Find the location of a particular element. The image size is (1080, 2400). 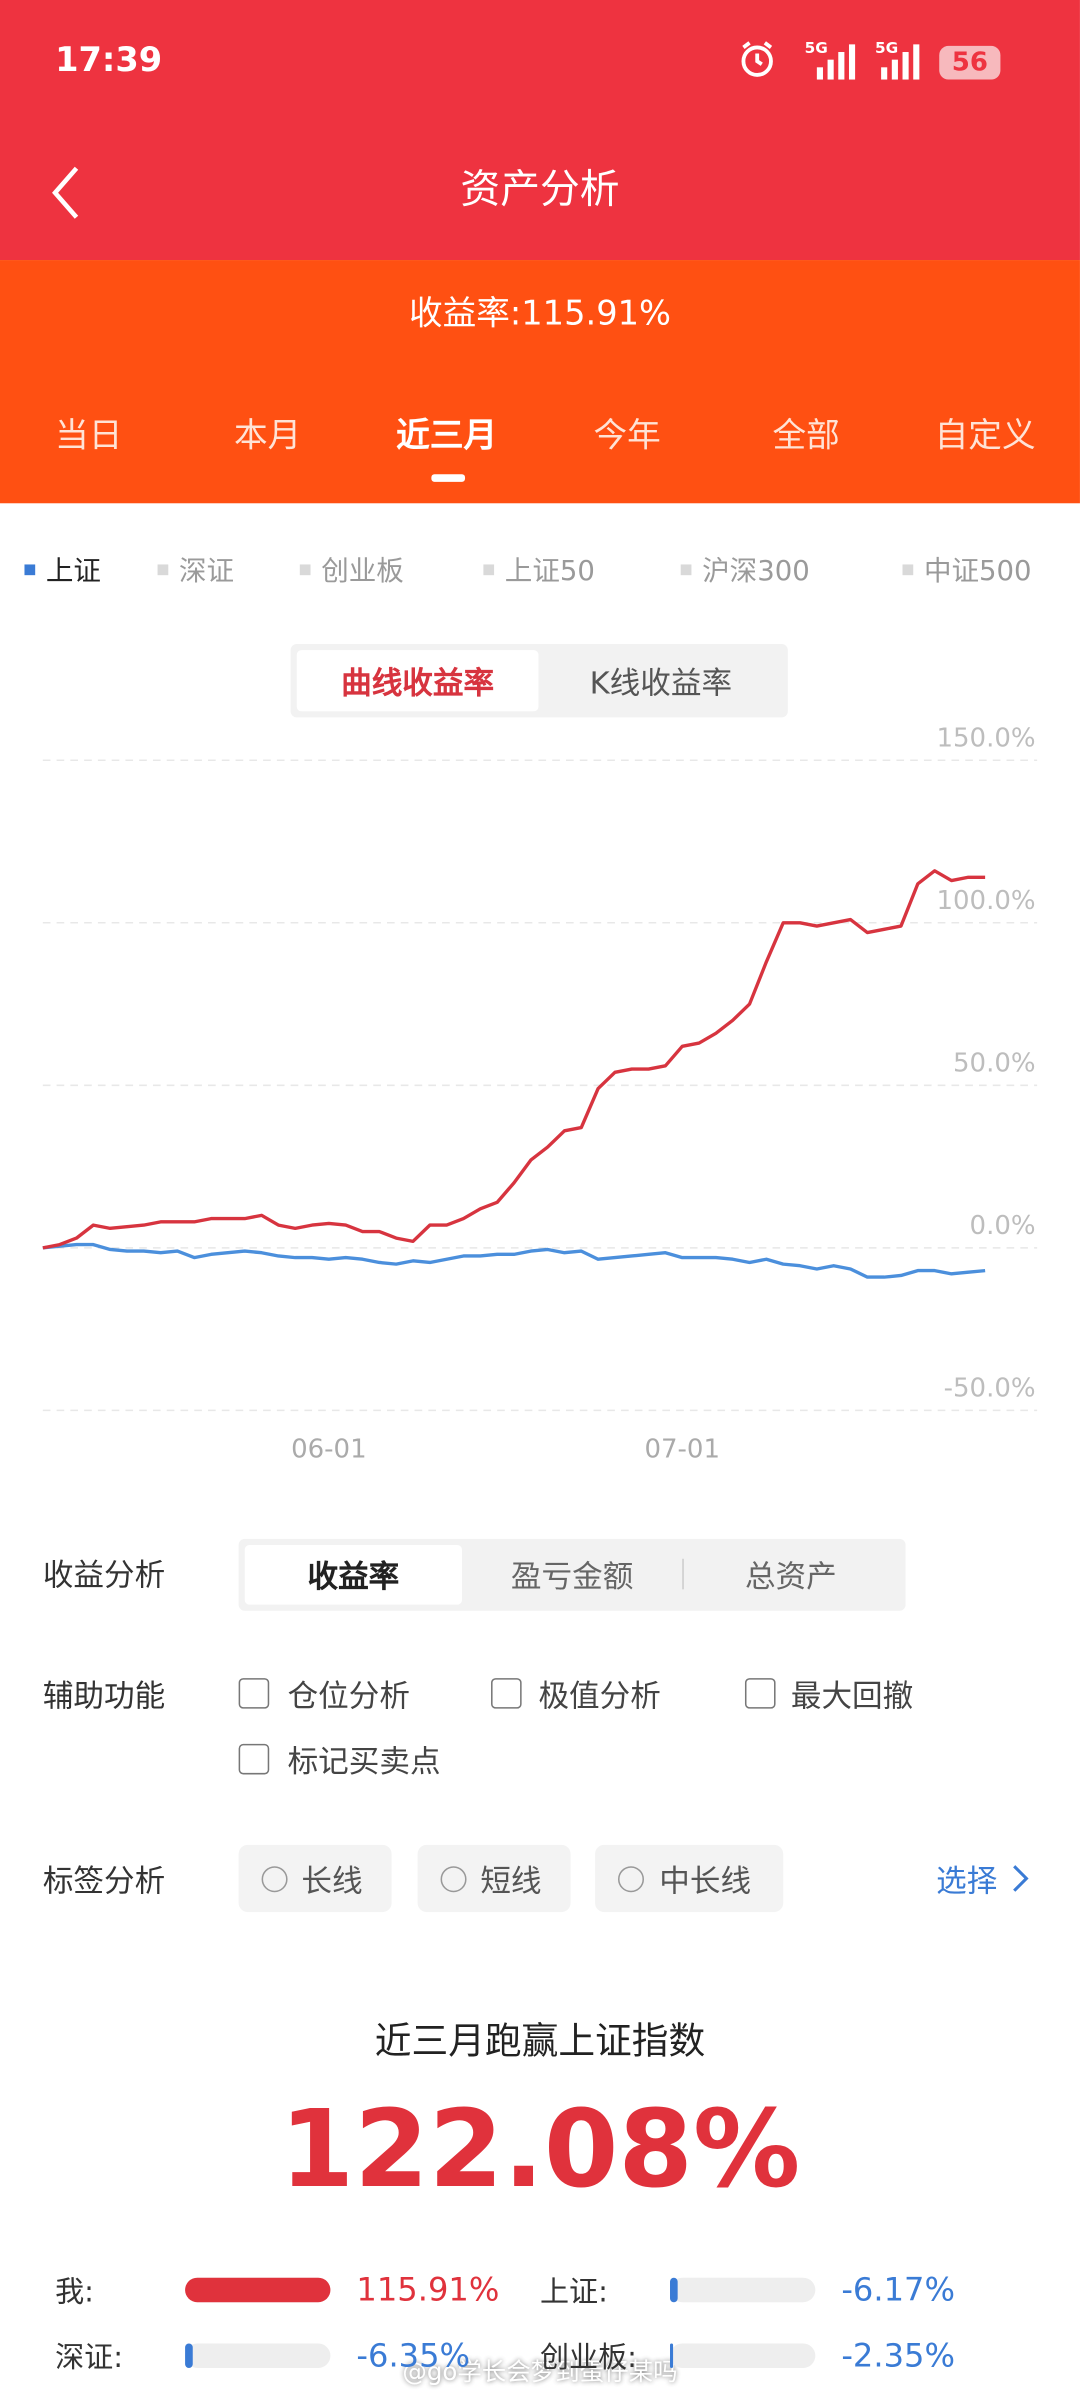

legend-item: 上证50 is located at coordinates (549, 571).